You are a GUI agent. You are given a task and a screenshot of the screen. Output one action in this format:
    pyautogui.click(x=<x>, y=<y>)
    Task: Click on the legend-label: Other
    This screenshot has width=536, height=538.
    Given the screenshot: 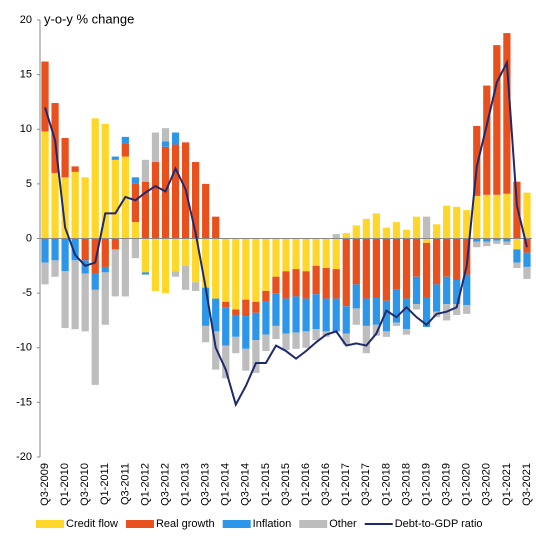 What is the action you would take?
    pyautogui.click(x=343, y=524)
    